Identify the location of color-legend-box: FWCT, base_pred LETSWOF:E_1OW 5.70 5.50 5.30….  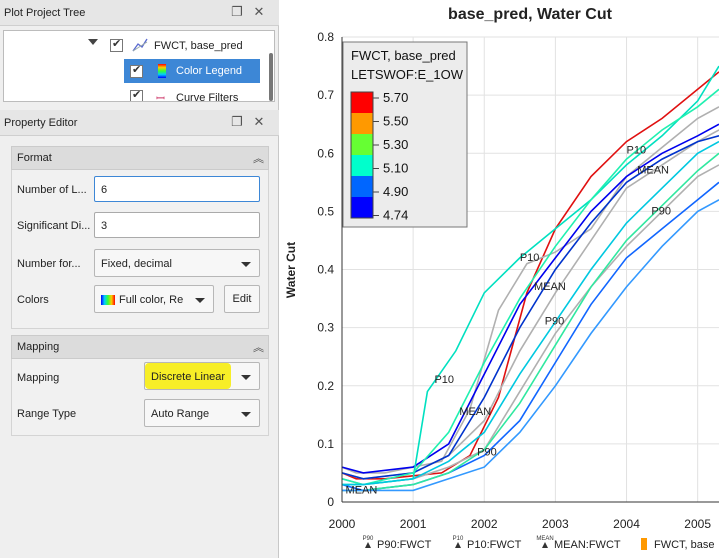
(405, 134).